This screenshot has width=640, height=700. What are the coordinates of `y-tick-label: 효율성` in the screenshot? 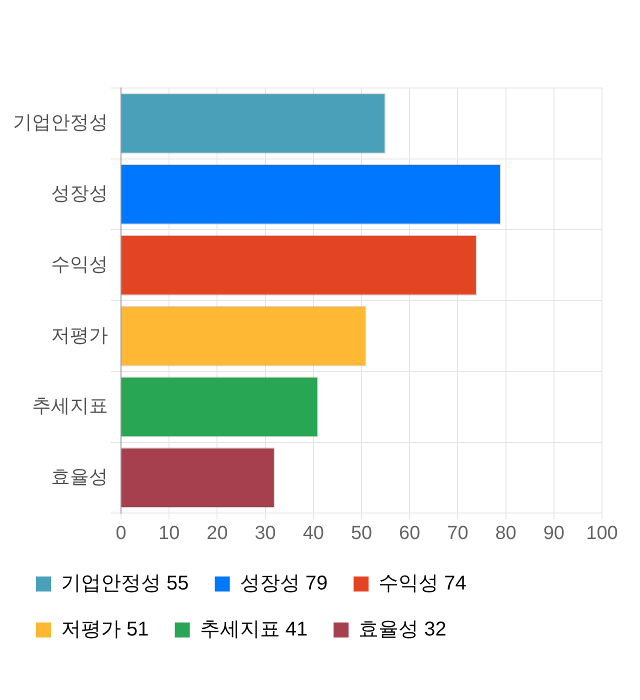 It's located at (79, 477).